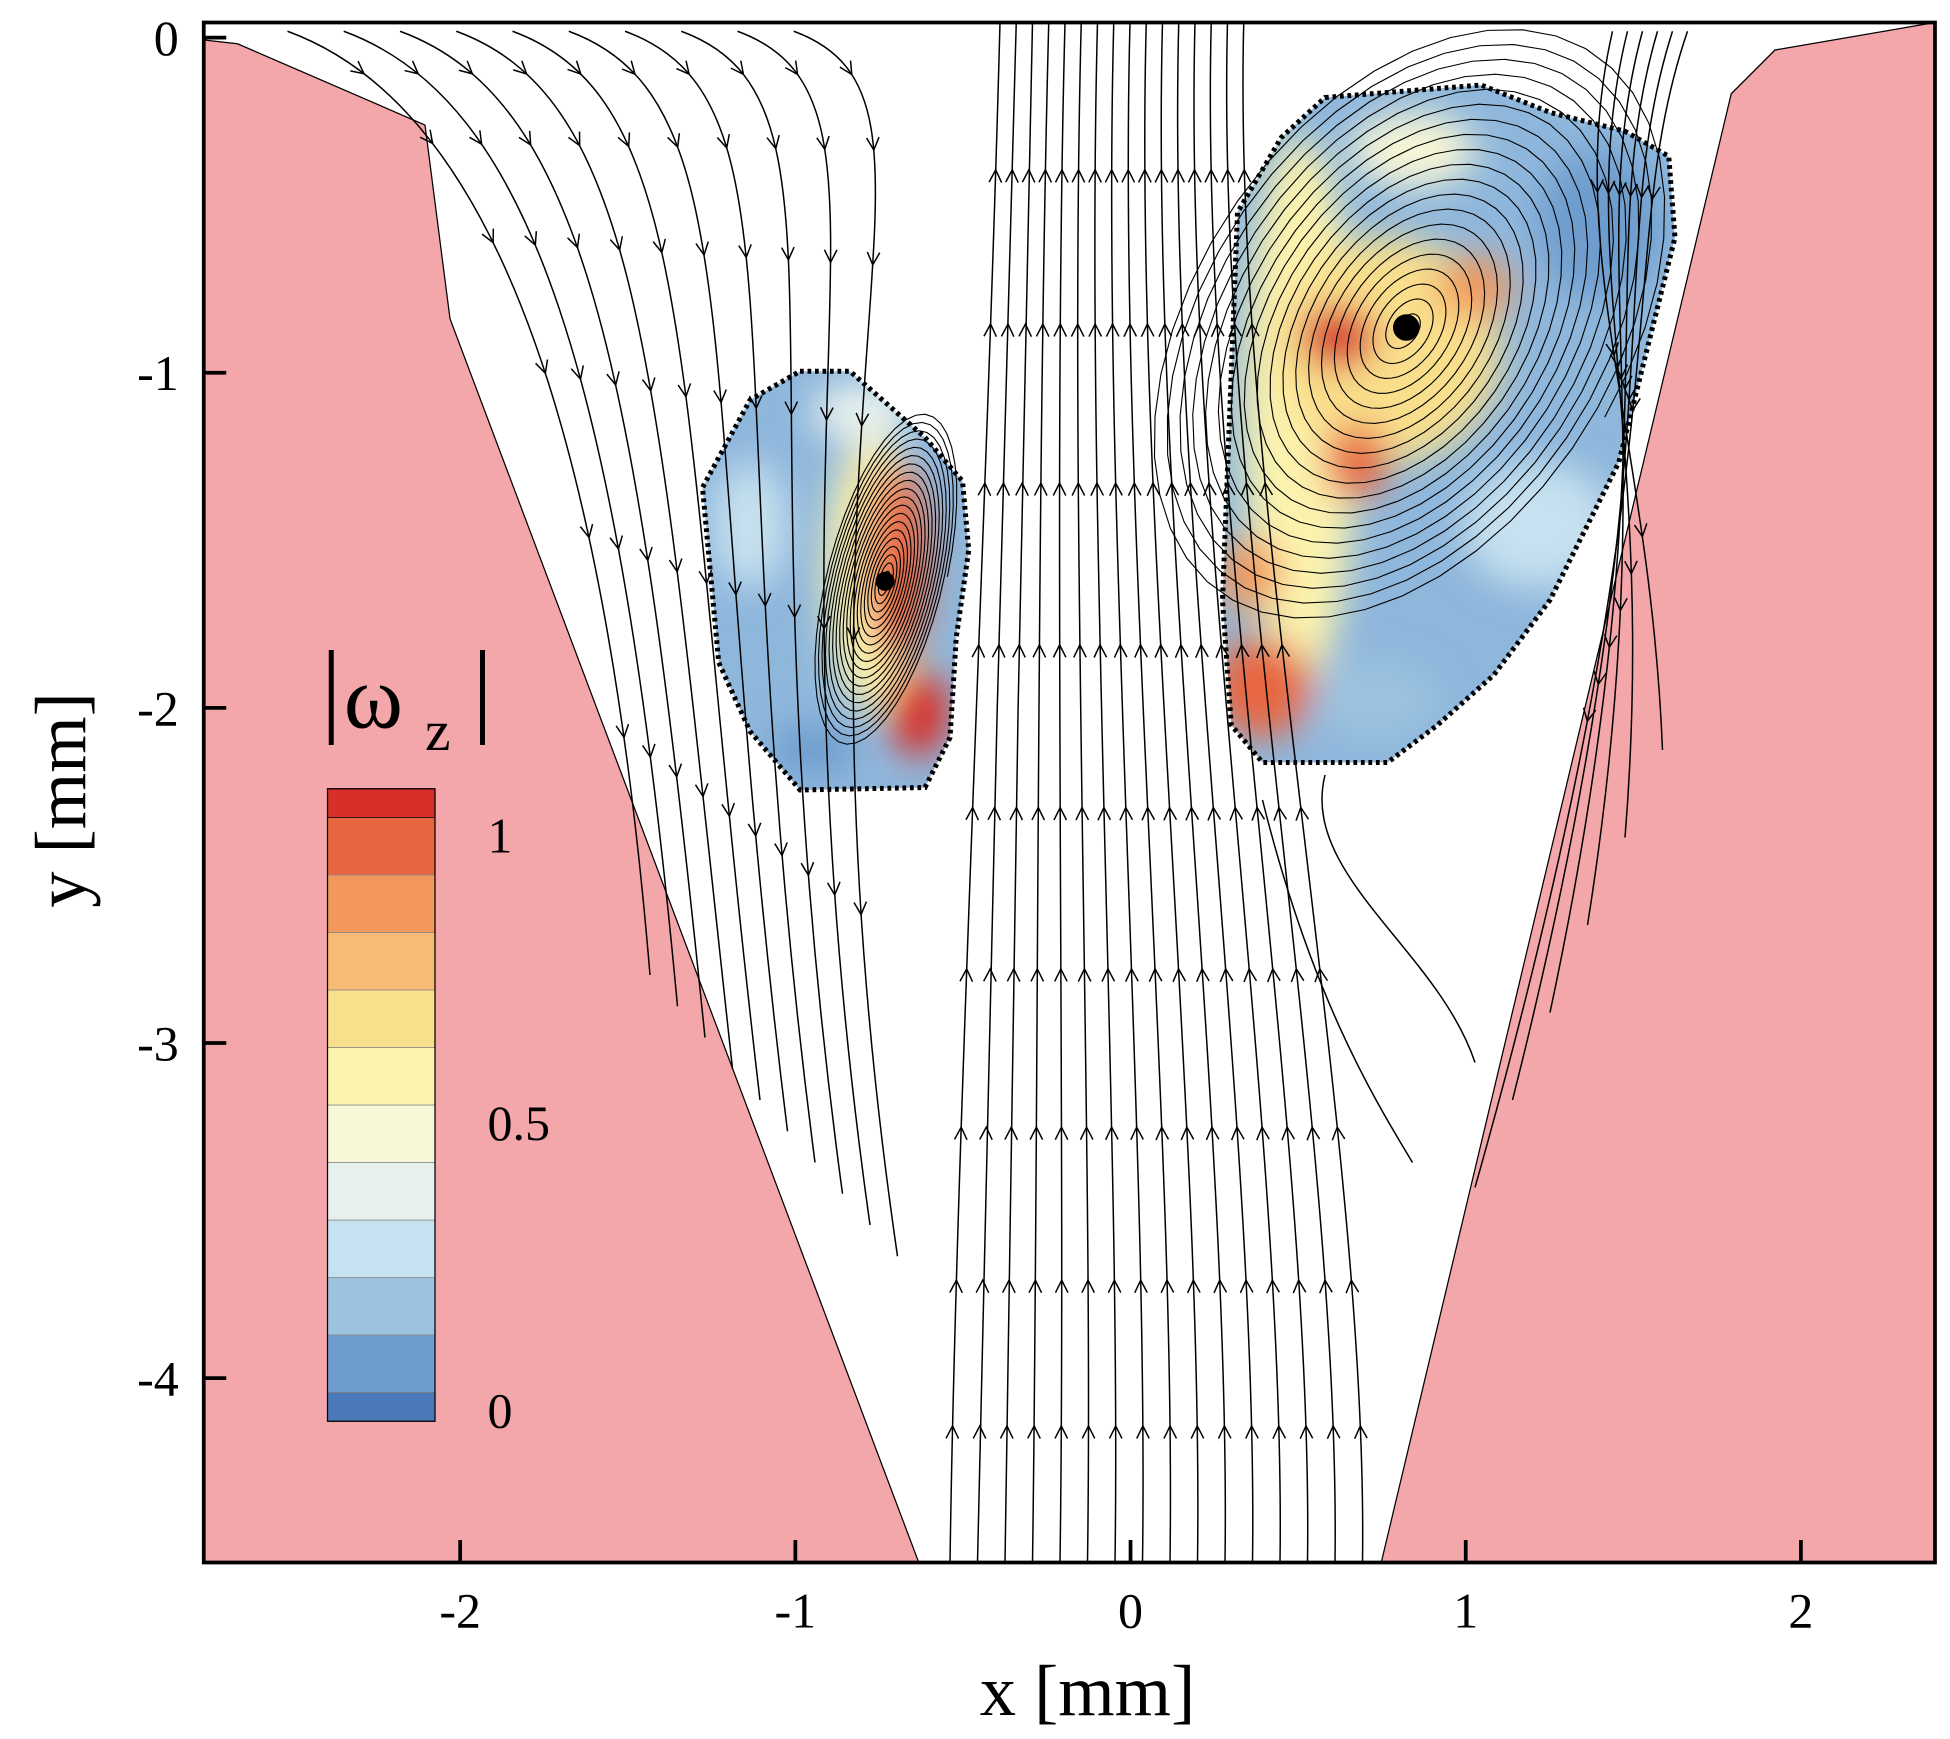 The width and height of the screenshot is (1950, 1739). What do you see at coordinates (1087, 1690) in the screenshot?
I see `x-axis-label: x [mm]` at bounding box center [1087, 1690].